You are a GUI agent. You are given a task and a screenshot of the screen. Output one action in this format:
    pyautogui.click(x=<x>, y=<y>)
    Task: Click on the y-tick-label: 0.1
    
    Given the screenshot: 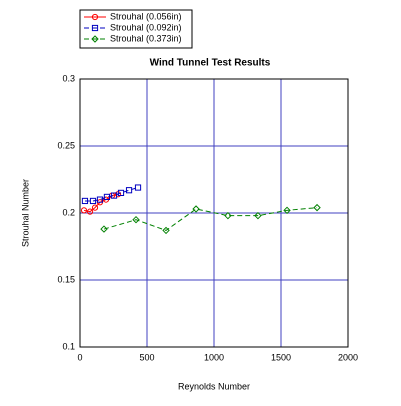 What is the action you would take?
    pyautogui.click(x=68, y=346)
    